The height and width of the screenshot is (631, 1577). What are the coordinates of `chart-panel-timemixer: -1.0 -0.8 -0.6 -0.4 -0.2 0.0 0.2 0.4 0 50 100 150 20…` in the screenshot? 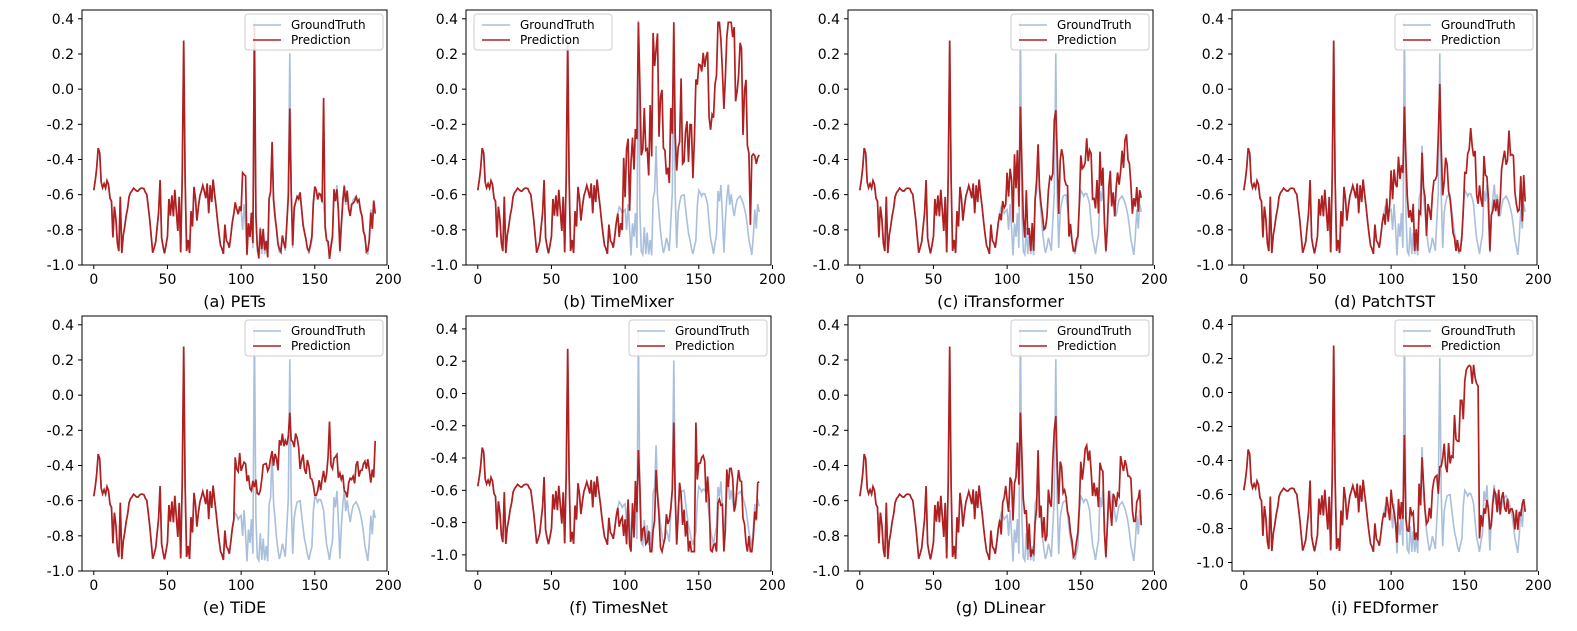 It's located at (608, 160).